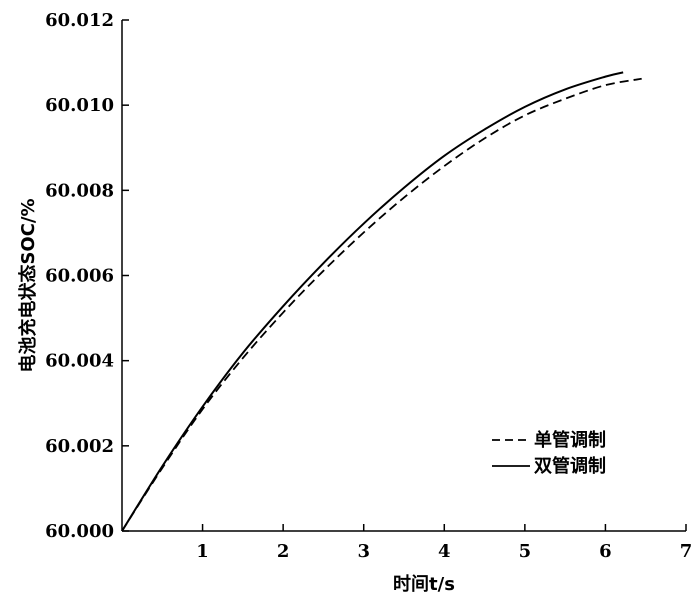 This screenshot has height=600, width=700. What do you see at coordinates (79, 20) in the screenshot?
I see `y-tick-label: 60.012` at bounding box center [79, 20].